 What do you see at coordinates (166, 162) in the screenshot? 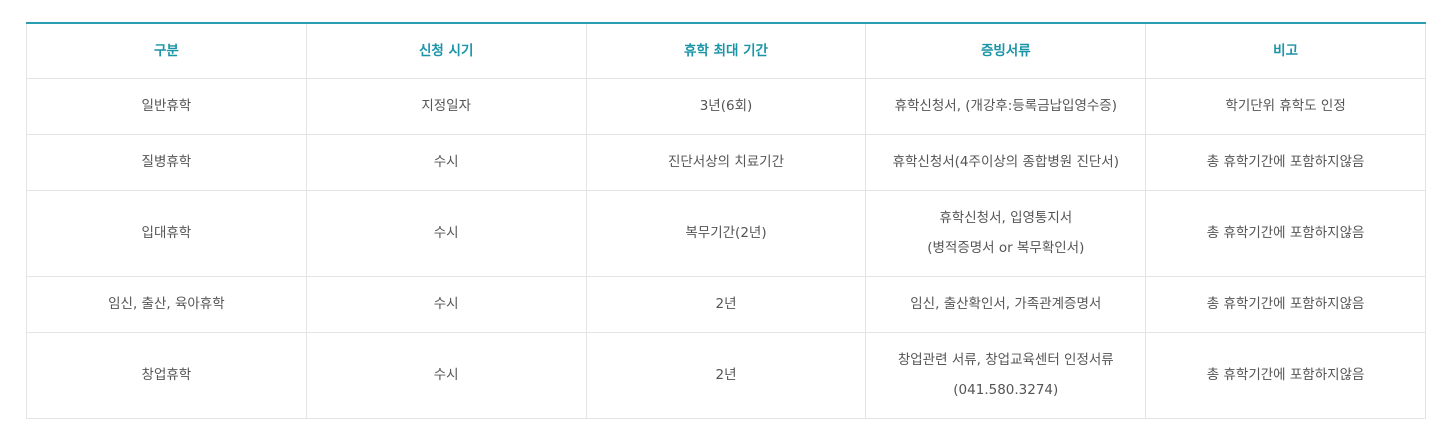
I see `cell-type: 질병휴학` at bounding box center [166, 162].